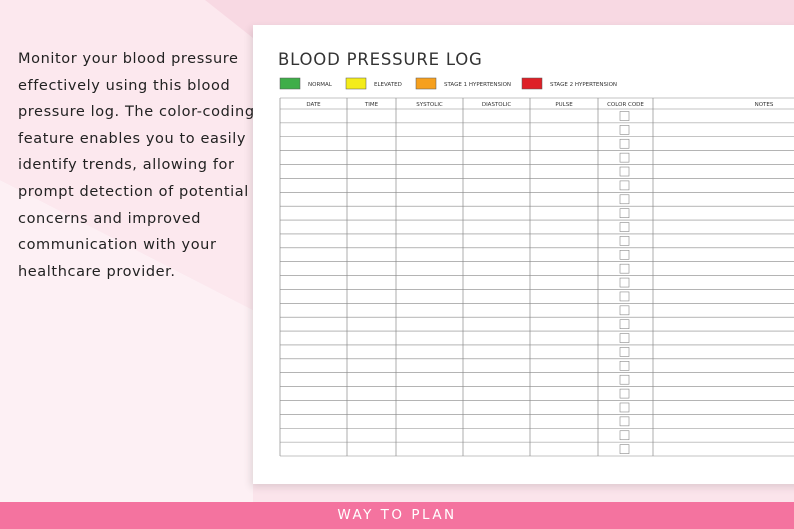  I want to click on description-line: healthcare provider., so click(97, 271).